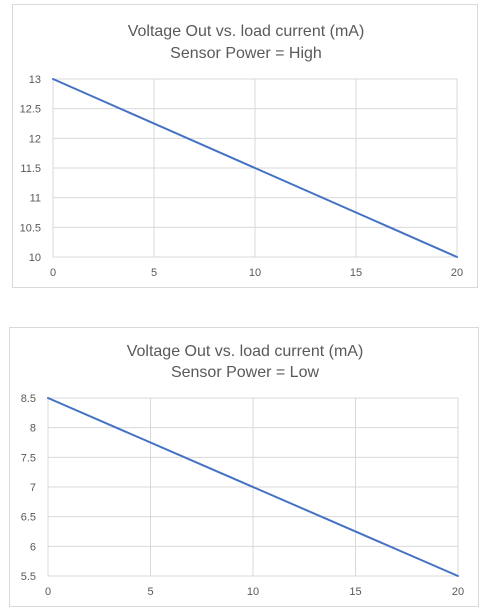 The width and height of the screenshot is (495, 611). What do you see at coordinates (28, 518) in the screenshot?
I see `y-tick-label: 6.5` at bounding box center [28, 518].